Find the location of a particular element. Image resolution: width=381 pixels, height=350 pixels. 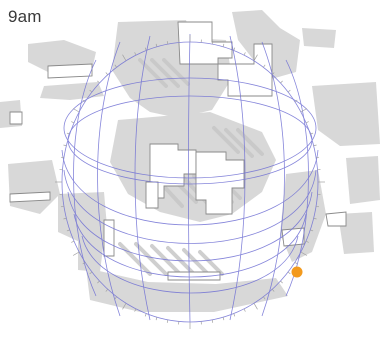

roof-bottom-mid is located at coordinates (194, 276).